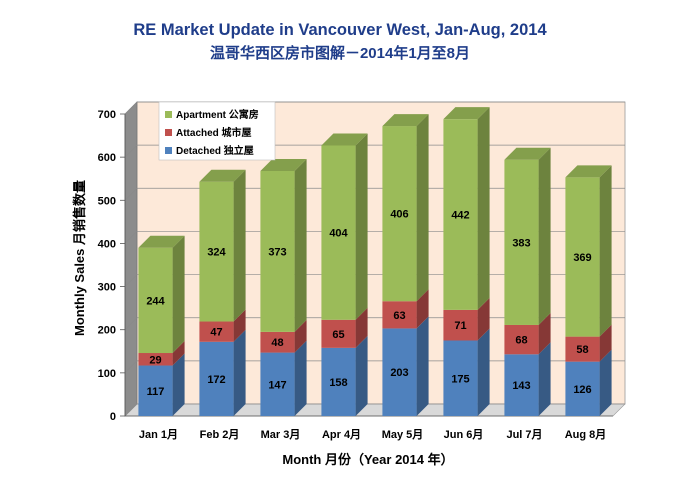  I want to click on legend-label: Detached 独立屋, so click(215, 150).